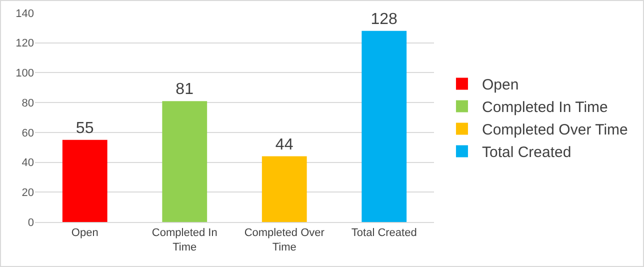 The image size is (644, 267). I want to click on x-tick-label: Completed In Time, so click(185, 240).